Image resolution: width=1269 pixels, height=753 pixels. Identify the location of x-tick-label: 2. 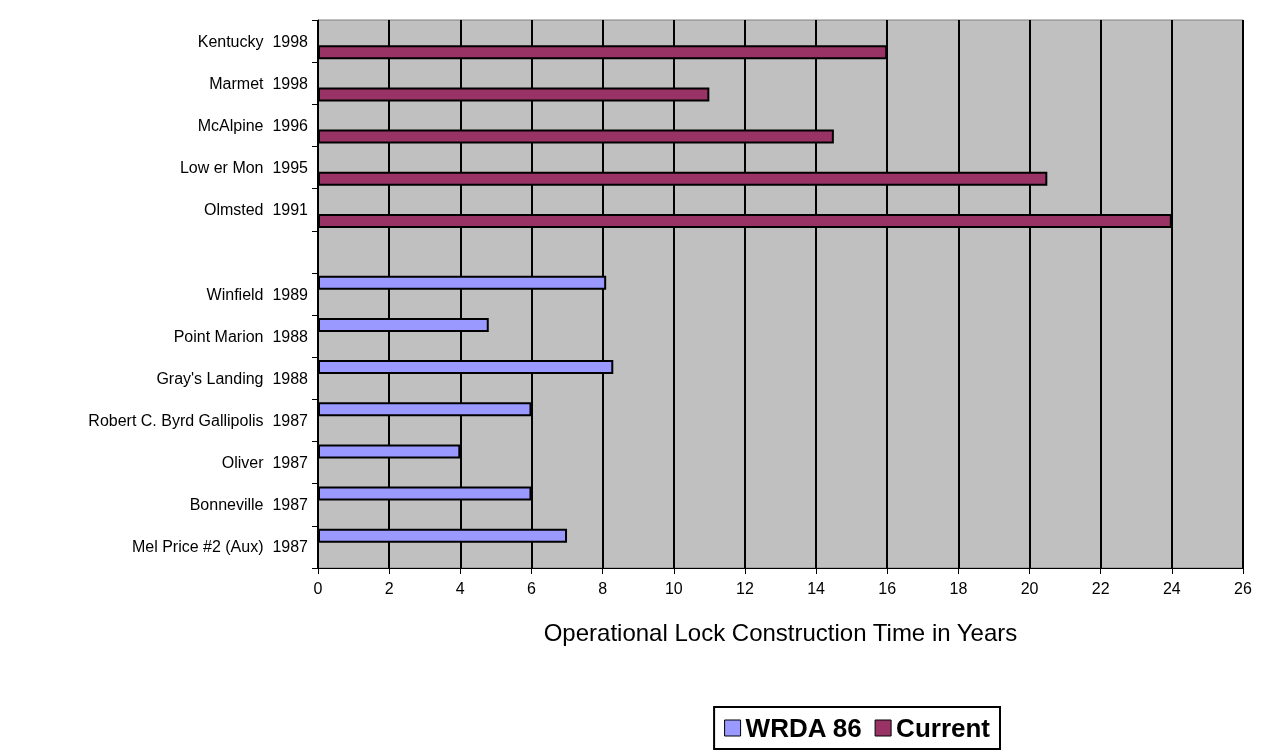
(389, 588).